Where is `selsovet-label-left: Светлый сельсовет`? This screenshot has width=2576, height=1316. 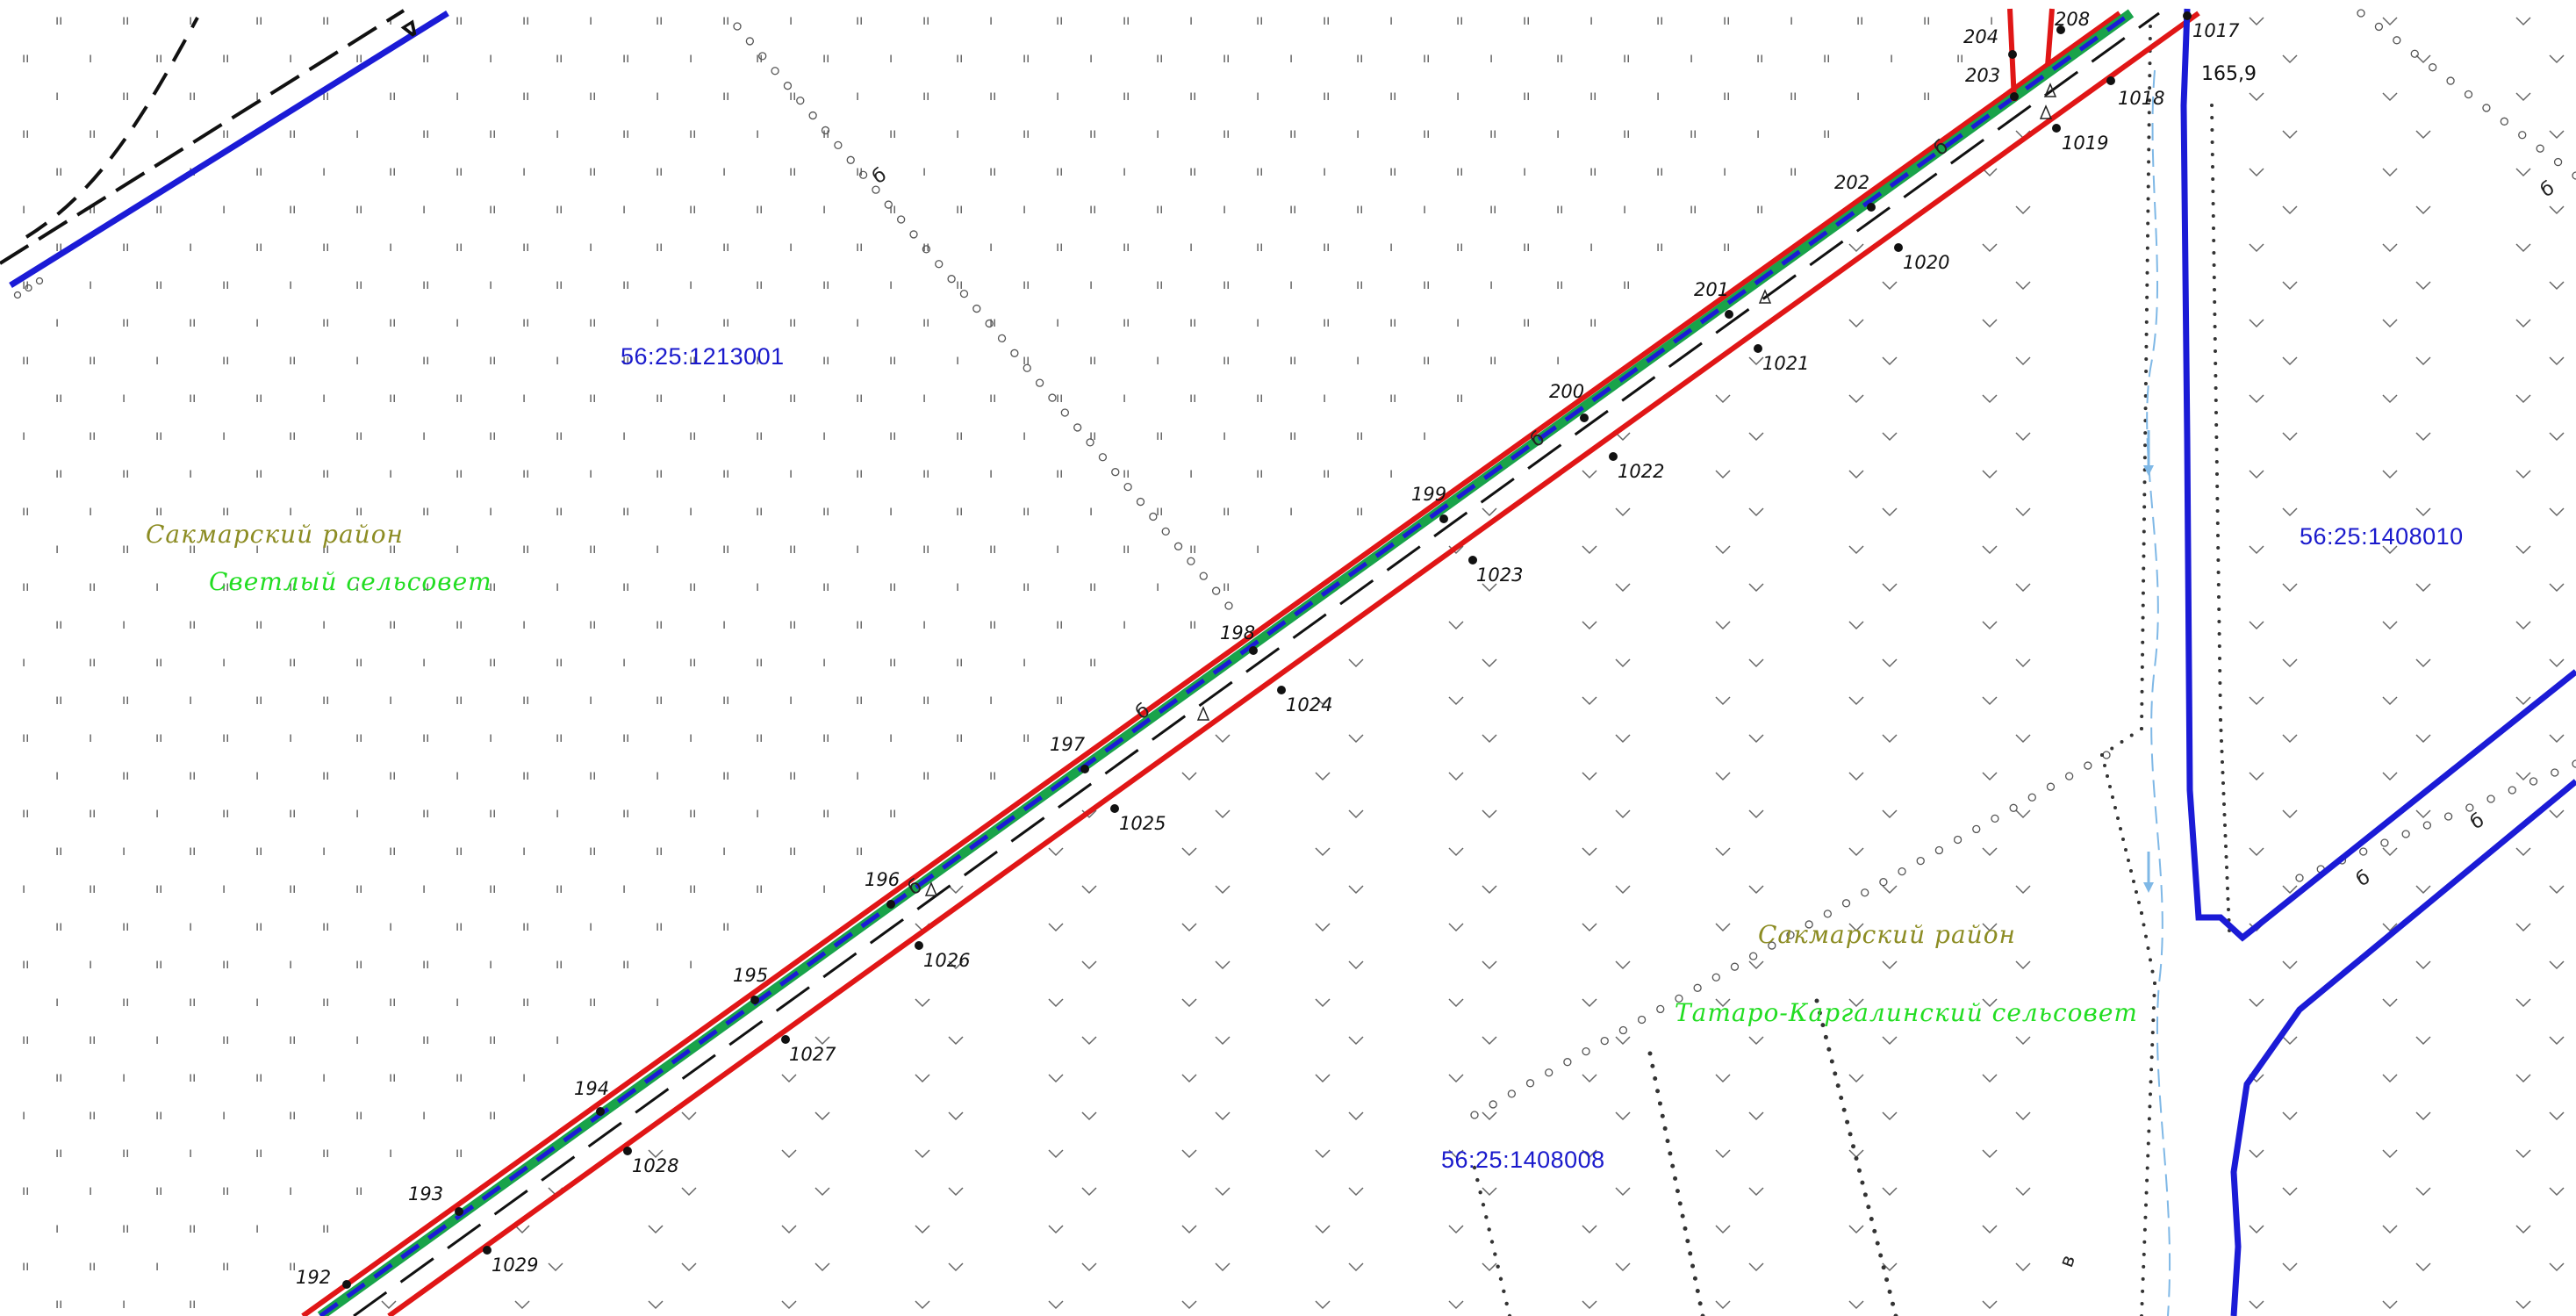 selsovet-label-left: Светлый сельсовет is located at coordinates (350, 581).